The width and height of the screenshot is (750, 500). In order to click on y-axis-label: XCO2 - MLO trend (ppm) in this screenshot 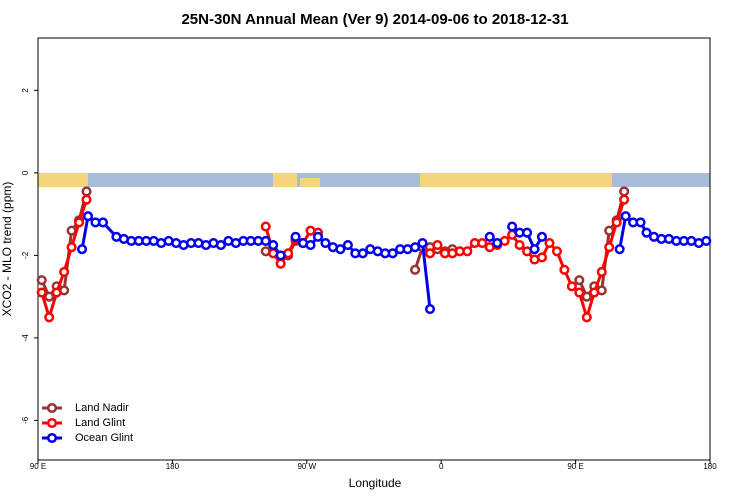, I will do `click(7, 249)`.